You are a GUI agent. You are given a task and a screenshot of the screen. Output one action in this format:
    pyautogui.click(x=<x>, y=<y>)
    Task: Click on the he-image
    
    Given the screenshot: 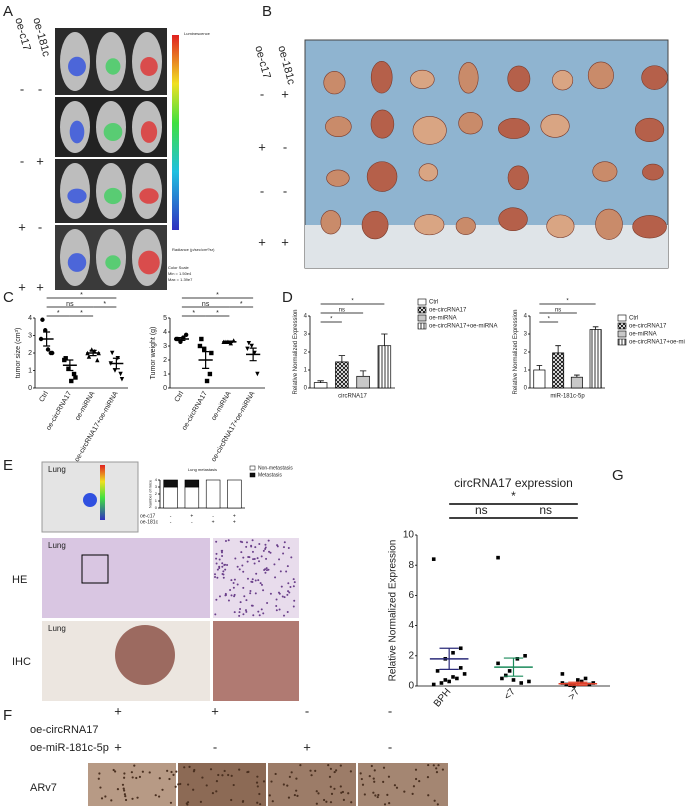 What is the action you would take?
    pyautogui.click(x=126, y=578)
    